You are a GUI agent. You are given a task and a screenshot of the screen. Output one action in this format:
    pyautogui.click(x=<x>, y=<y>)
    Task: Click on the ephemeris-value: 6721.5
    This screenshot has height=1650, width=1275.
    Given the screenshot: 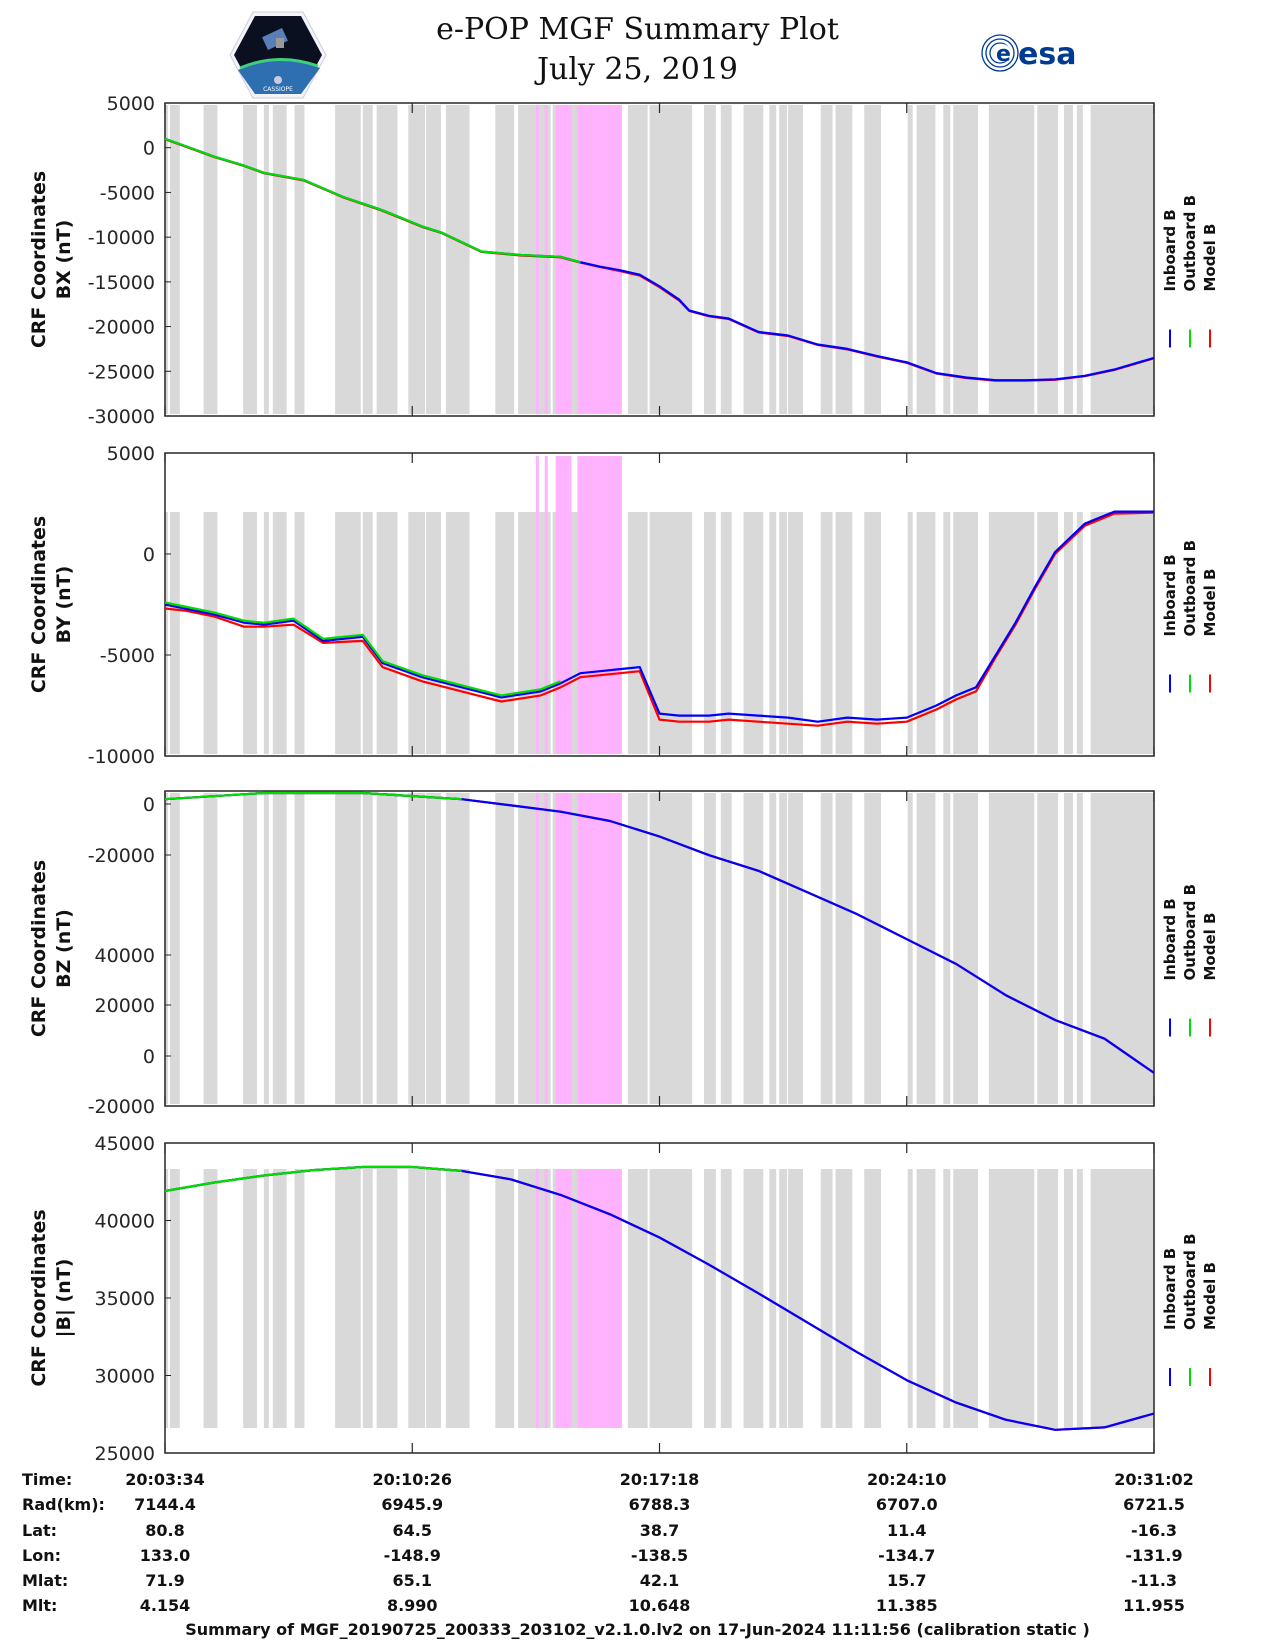 What is the action you would take?
    pyautogui.click(x=1154, y=1504)
    